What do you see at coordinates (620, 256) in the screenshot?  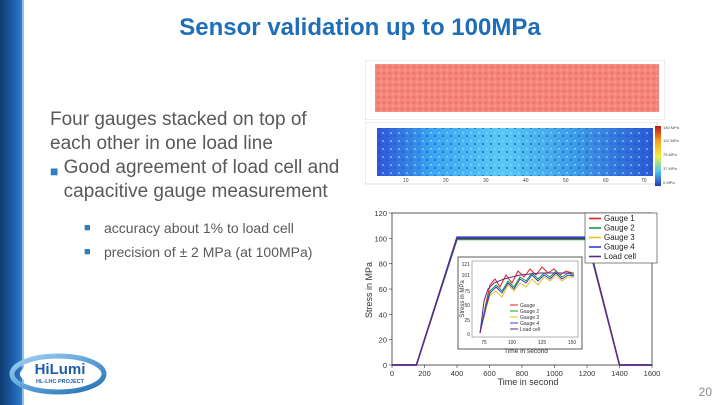 I see `legend-label: Load cell` at bounding box center [620, 256].